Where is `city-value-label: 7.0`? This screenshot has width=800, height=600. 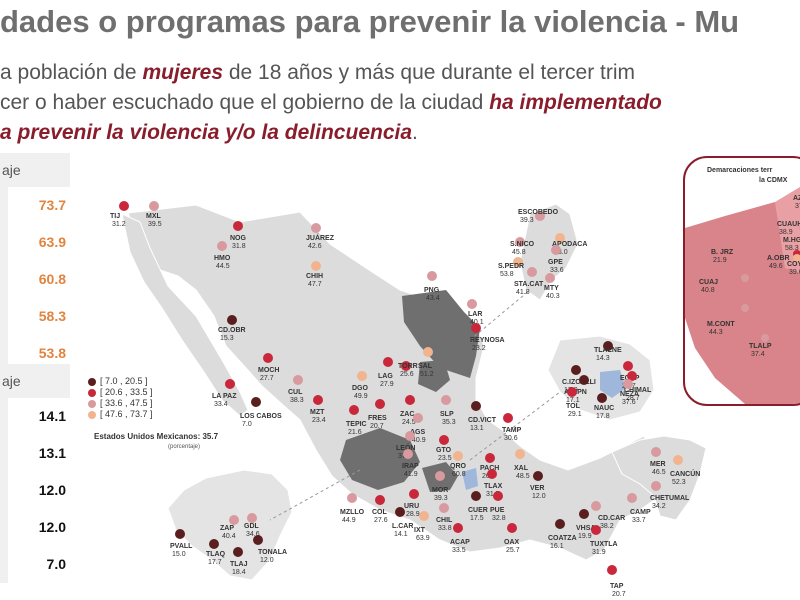 city-value-label: 7.0 is located at coordinates (247, 424).